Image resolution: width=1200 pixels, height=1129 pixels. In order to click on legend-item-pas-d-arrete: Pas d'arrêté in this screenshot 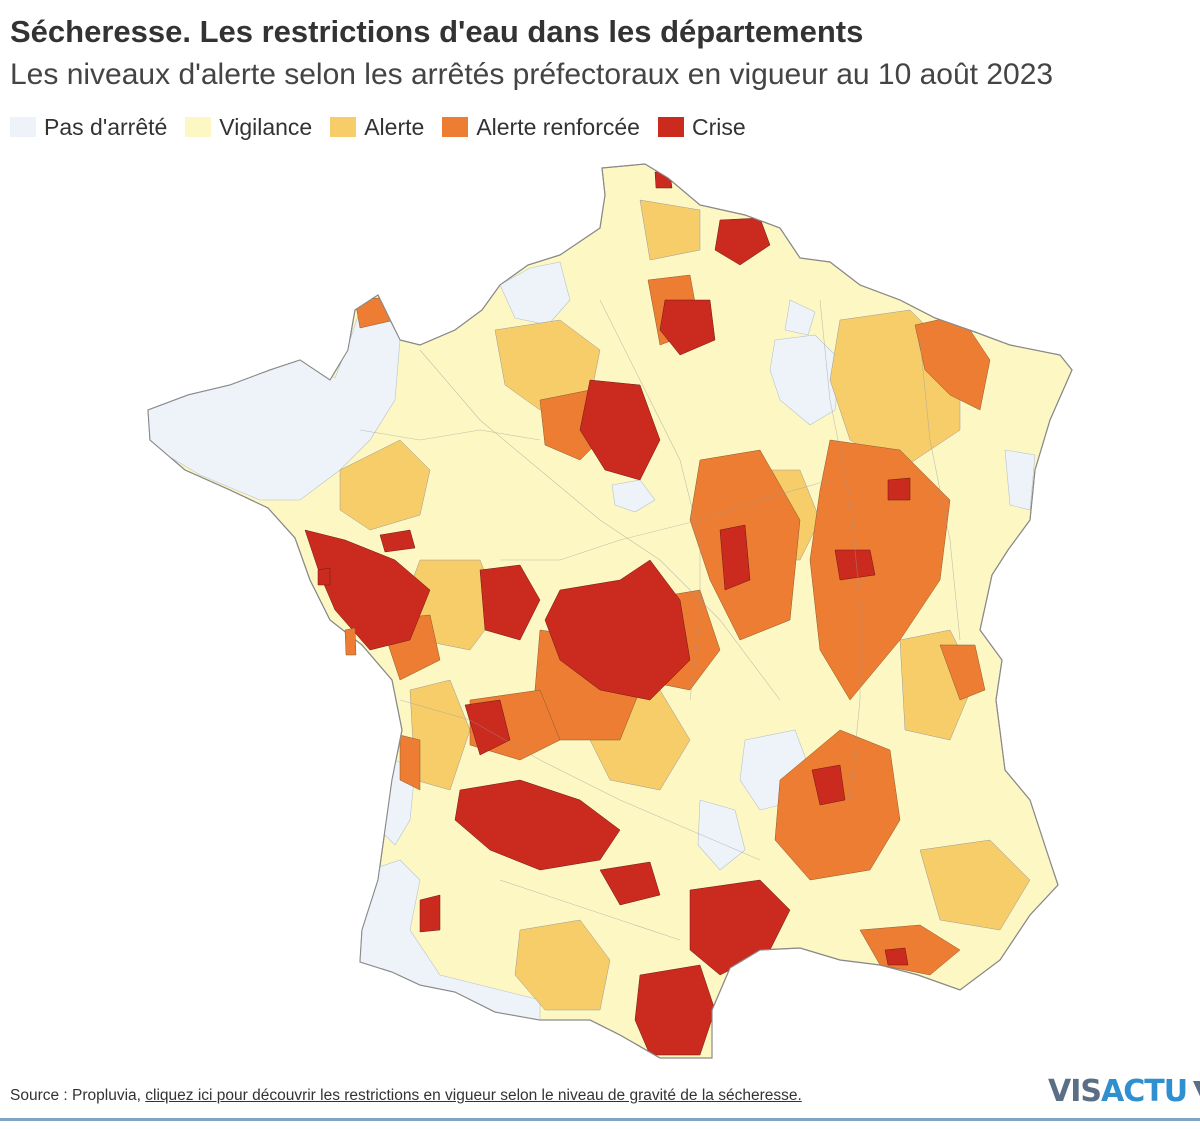, I will do `click(88, 127)`.